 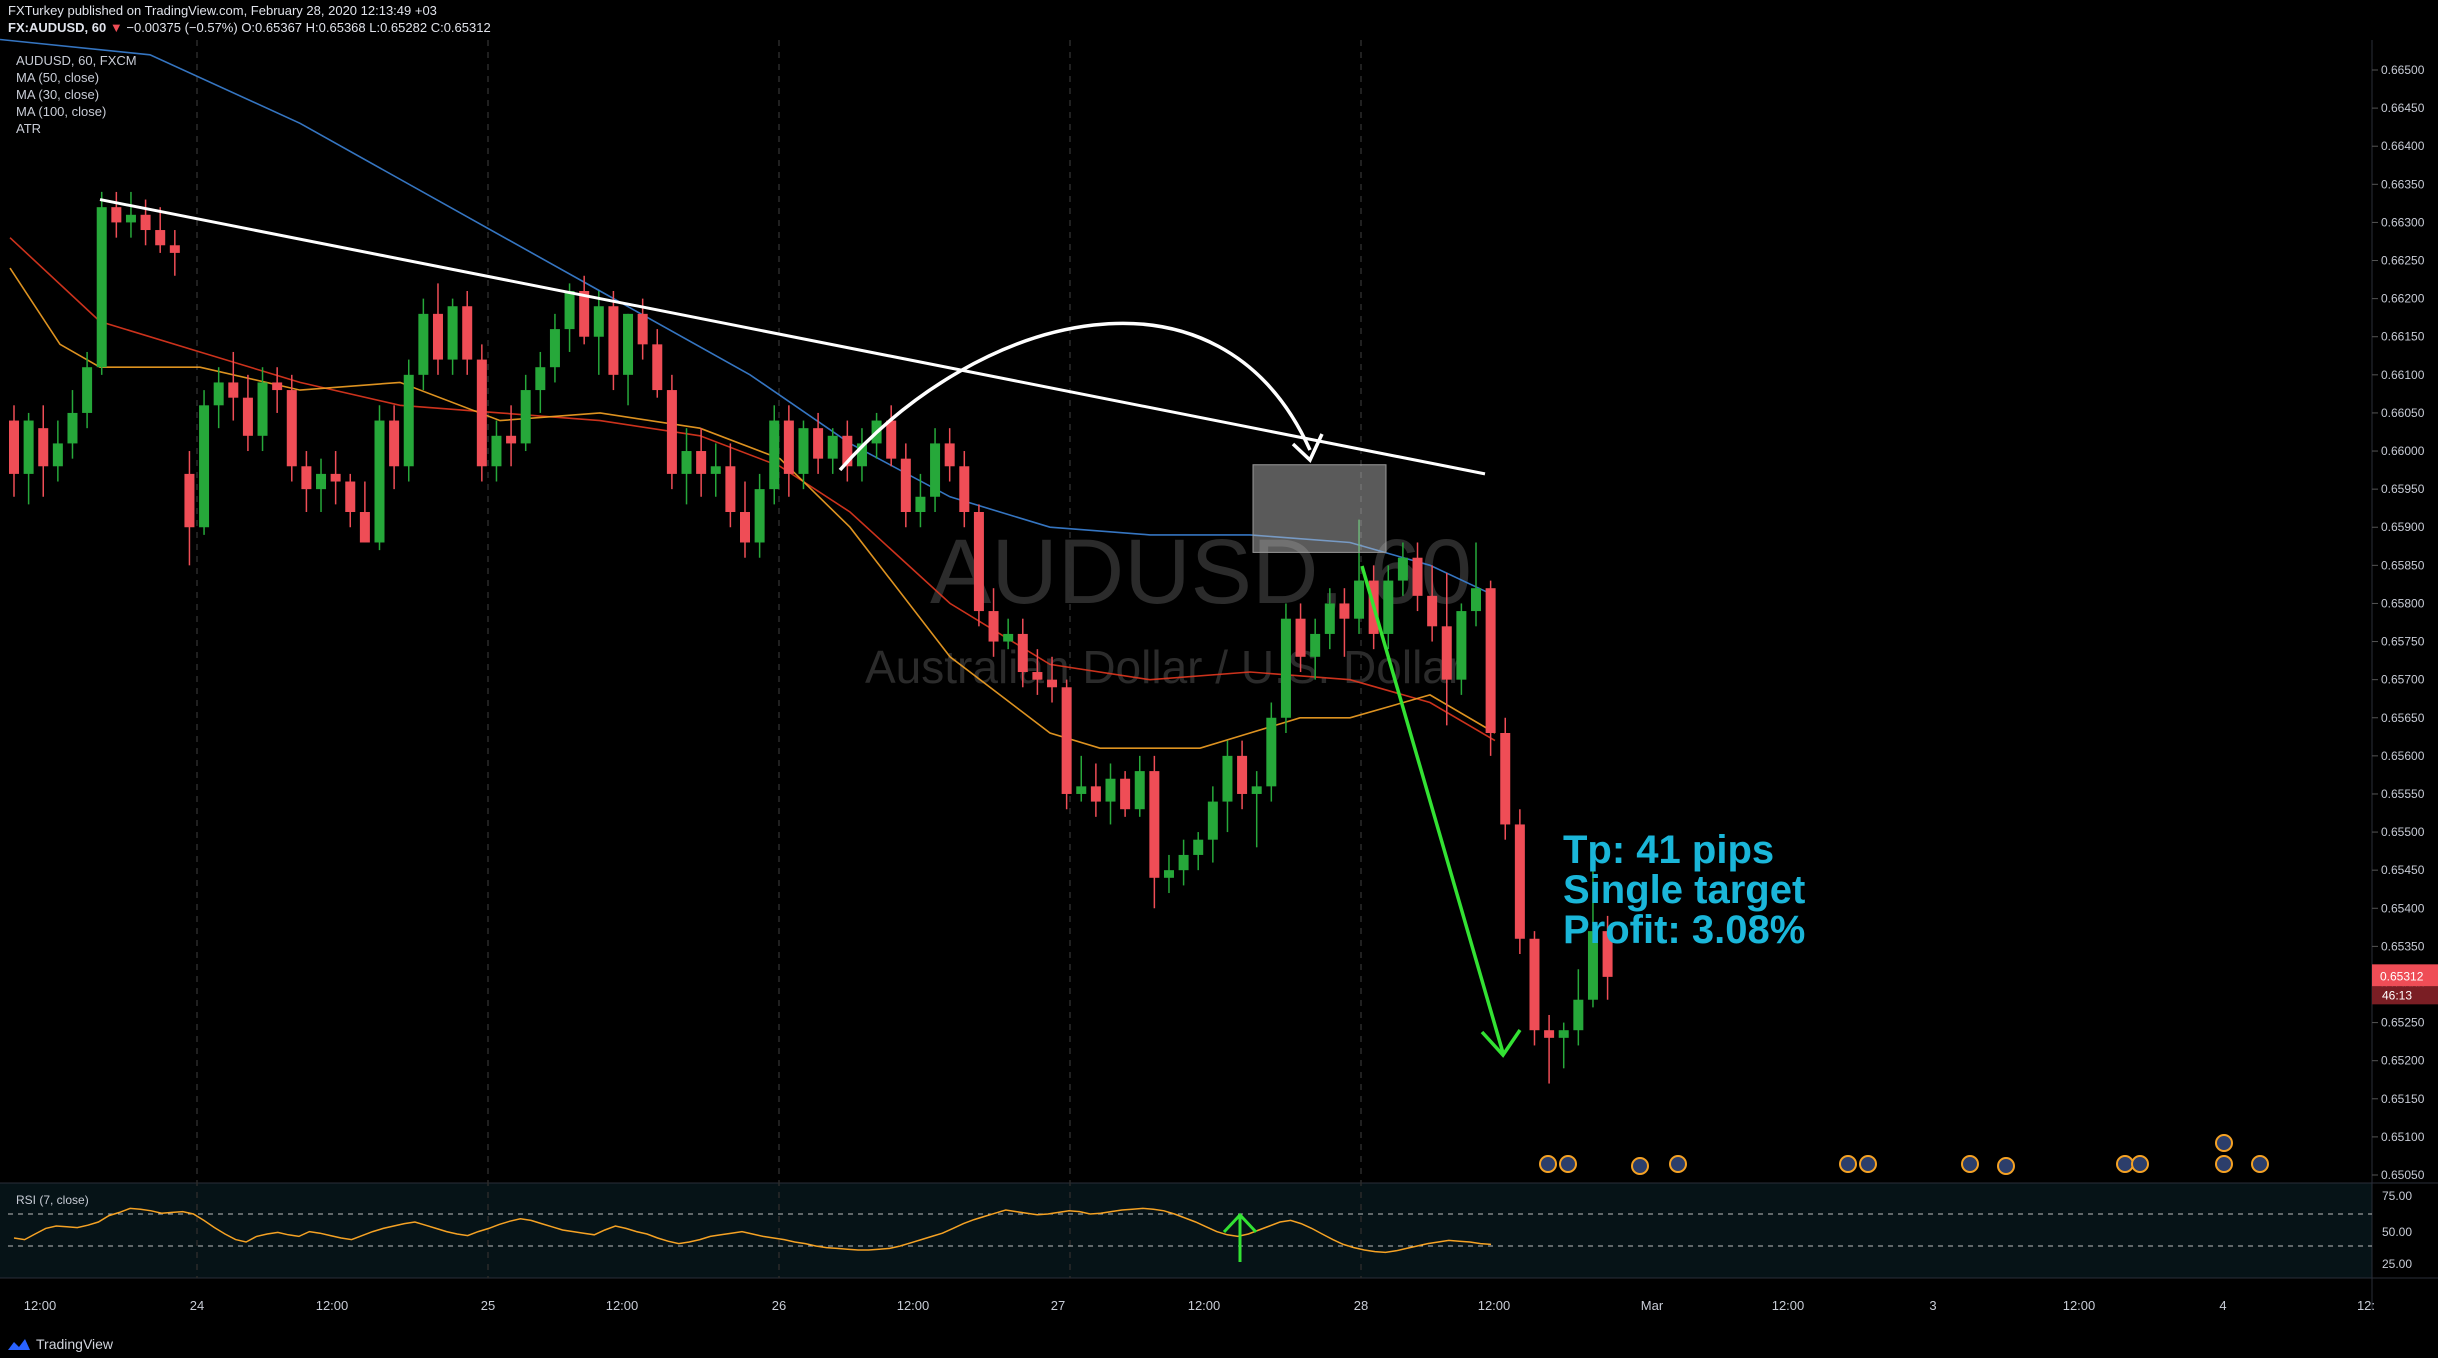 I want to click on legend-item-atr: ATR, so click(x=29, y=128).